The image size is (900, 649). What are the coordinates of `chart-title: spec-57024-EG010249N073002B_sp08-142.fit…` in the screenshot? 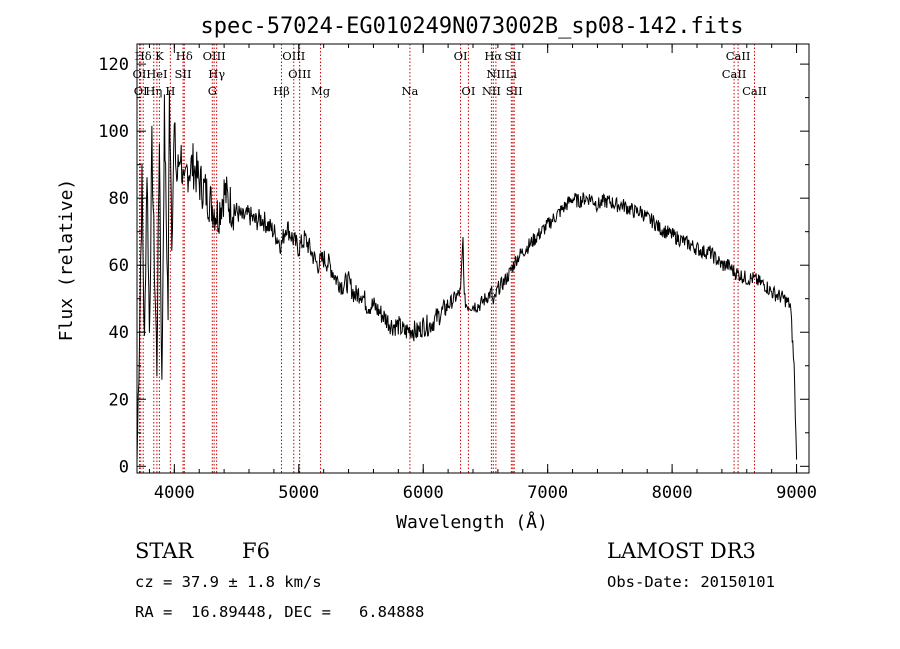 It's located at (471, 26).